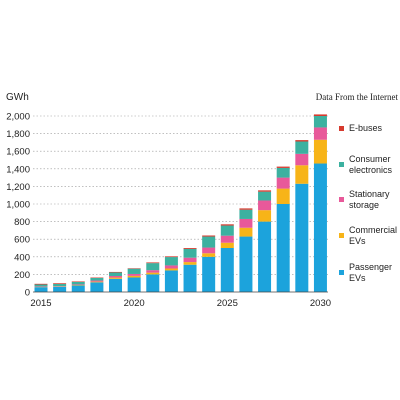 The width and height of the screenshot is (400, 400). What do you see at coordinates (18, 169) in the screenshot?
I see `y-tick-label: 1,400` at bounding box center [18, 169].